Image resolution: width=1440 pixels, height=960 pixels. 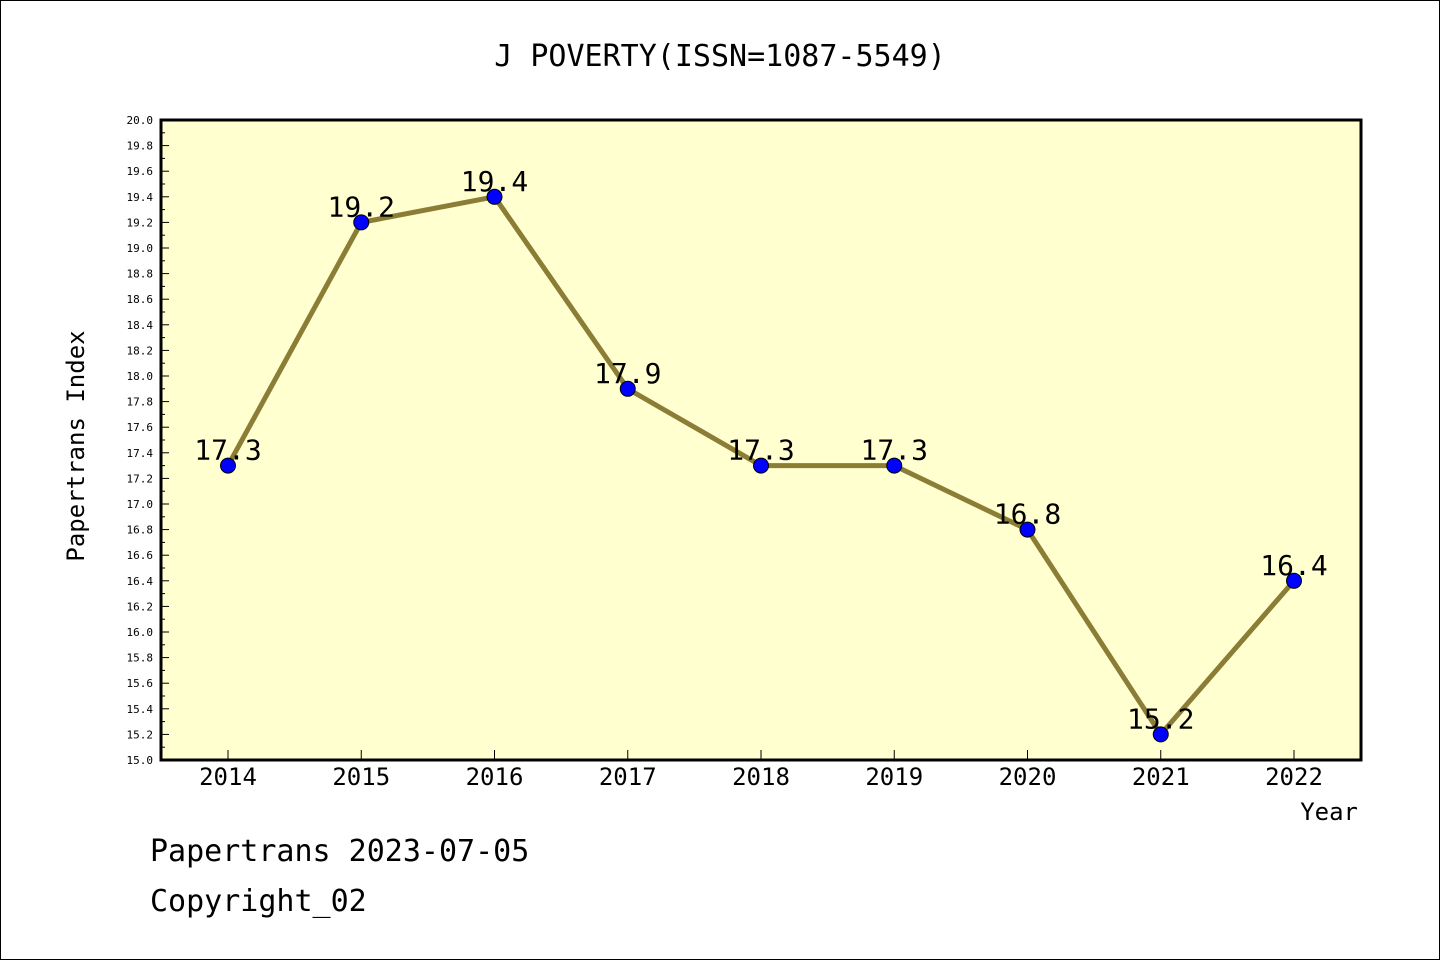 I want to click on x-tick-label: 2018, so click(x=761, y=777).